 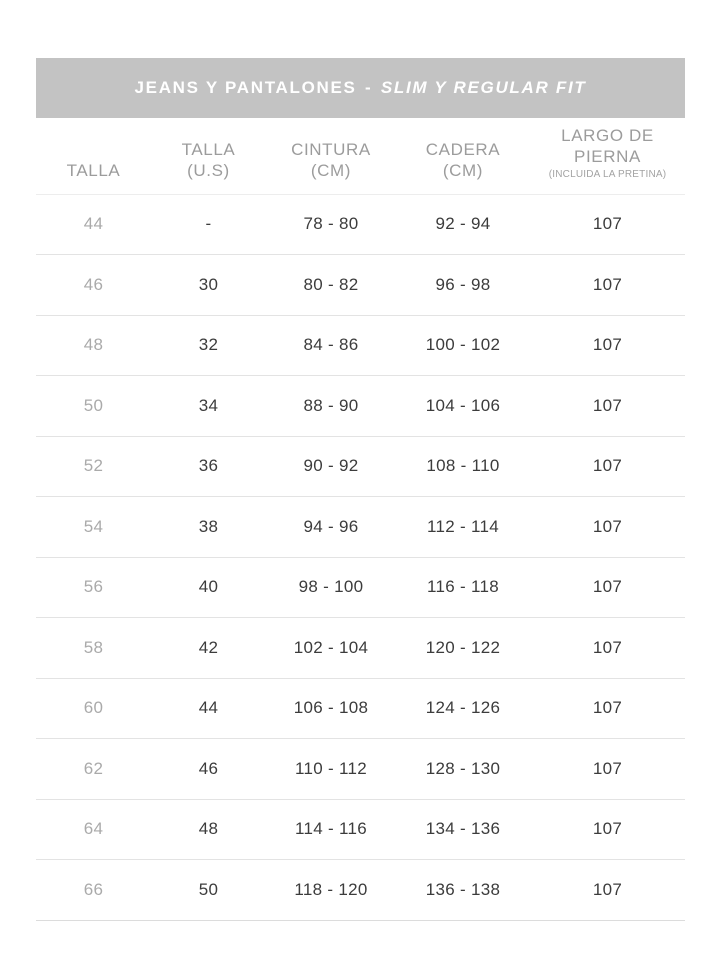 I want to click on cell-talla: 50, so click(x=93, y=406).